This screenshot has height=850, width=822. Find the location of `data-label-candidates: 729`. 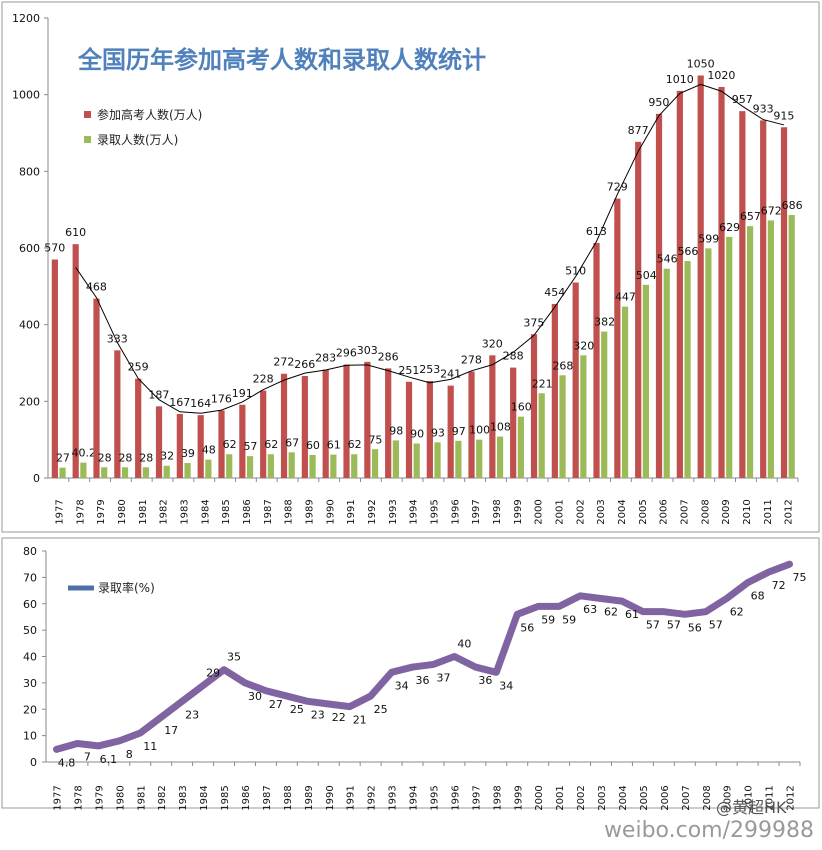

data-label-candidates: 729 is located at coordinates (617, 187).